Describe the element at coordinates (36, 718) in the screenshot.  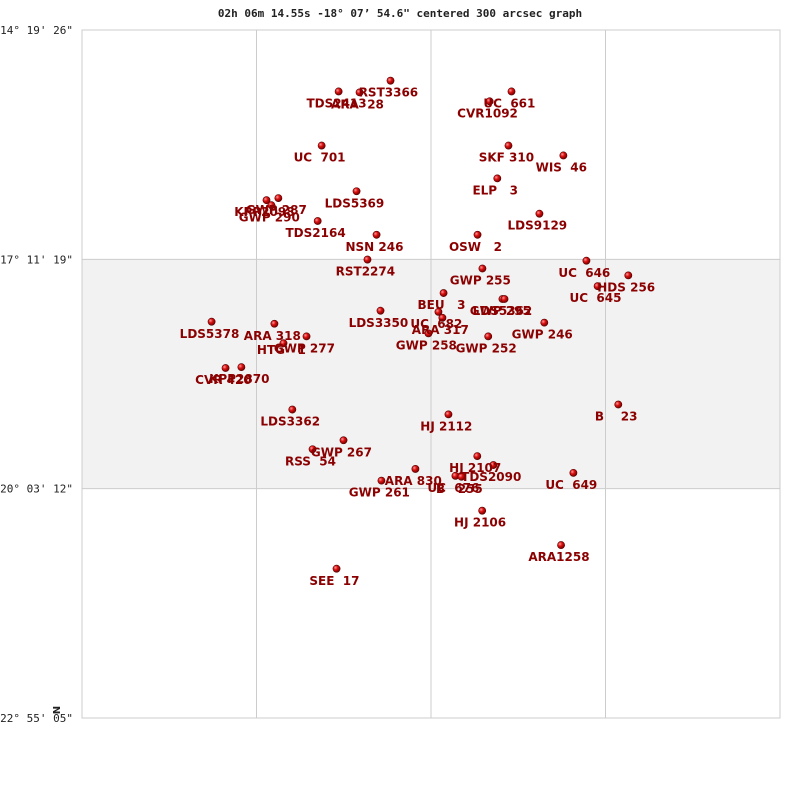
I see `y-tick-label: -22° 55' 05"` at that location.